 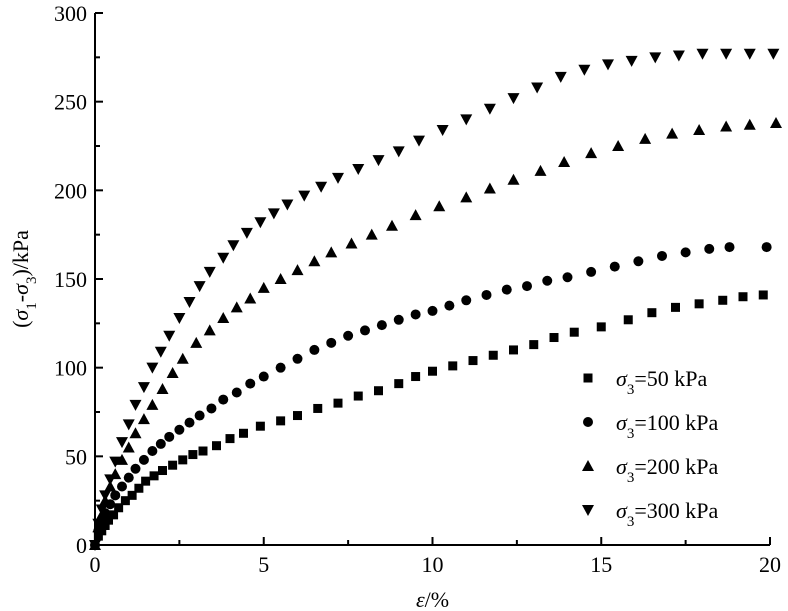 I want to click on legend-marker-triangle-down, so click(x=588, y=510).